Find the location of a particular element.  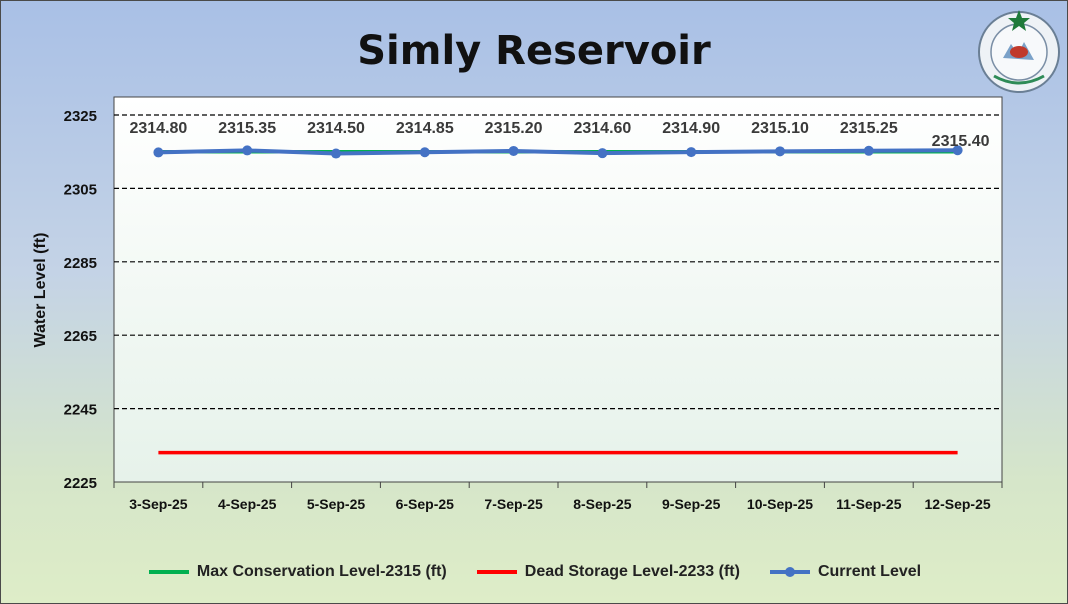

data-label: 2315.10 is located at coordinates (780, 128).